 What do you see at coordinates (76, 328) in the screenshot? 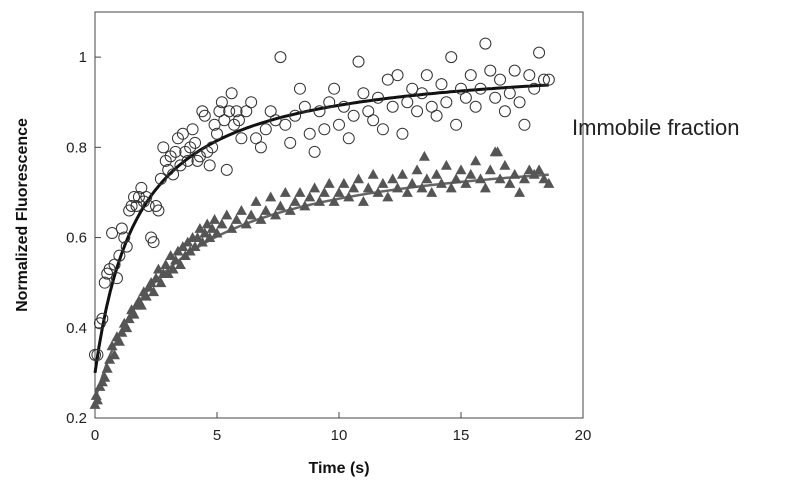
I see `y-tick-label: 0.4` at bounding box center [76, 328].